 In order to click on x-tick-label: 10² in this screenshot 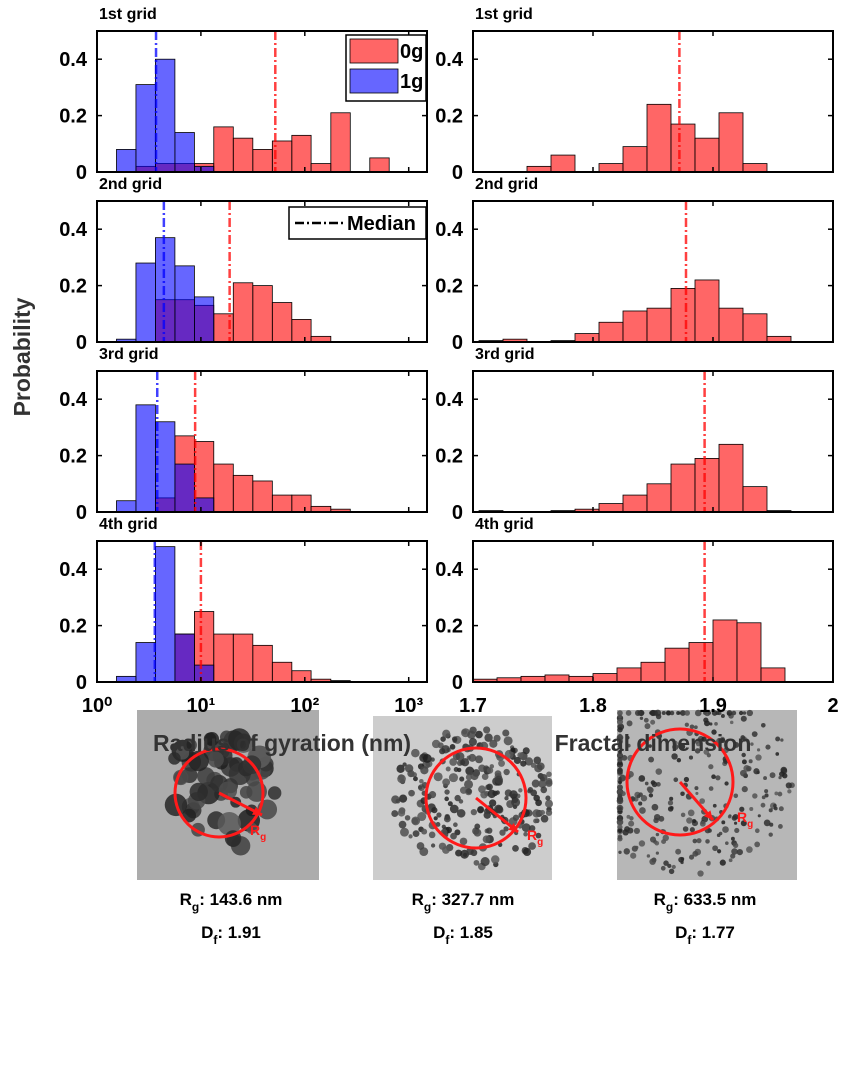, I will do `click(304, 706)`.